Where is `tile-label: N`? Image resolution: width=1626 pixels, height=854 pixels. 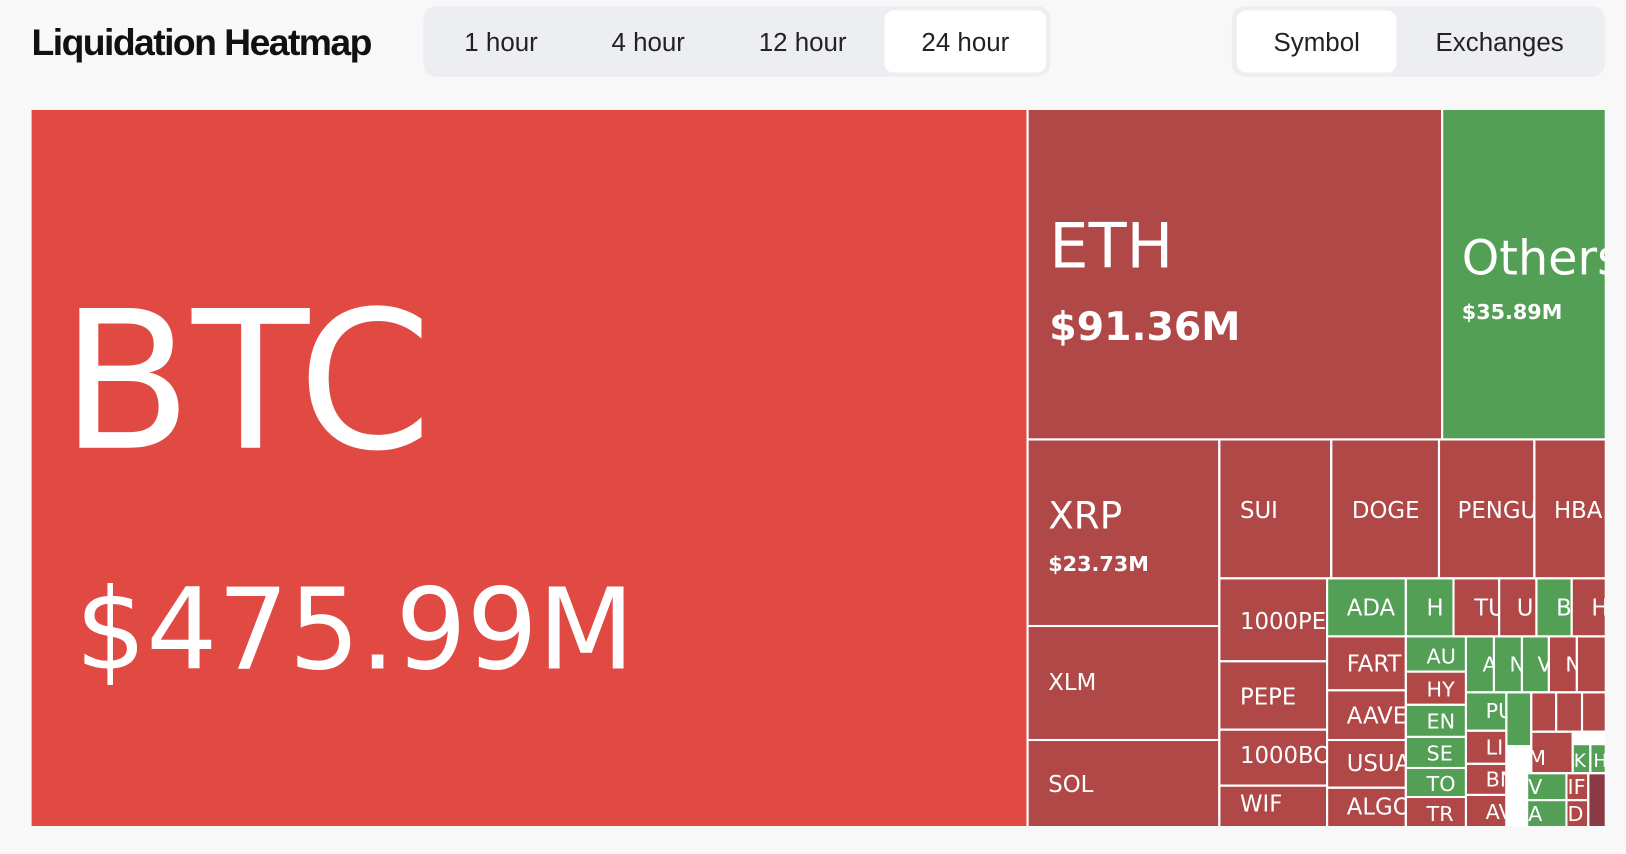 tile-label: N is located at coordinates (1573, 665).